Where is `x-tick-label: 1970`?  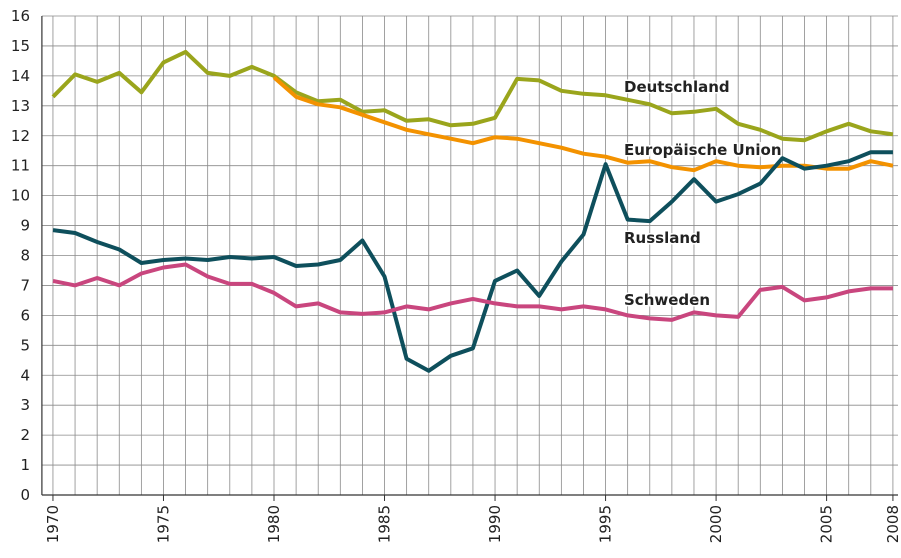 x-tick-label: 1970 is located at coordinates (53, 524).